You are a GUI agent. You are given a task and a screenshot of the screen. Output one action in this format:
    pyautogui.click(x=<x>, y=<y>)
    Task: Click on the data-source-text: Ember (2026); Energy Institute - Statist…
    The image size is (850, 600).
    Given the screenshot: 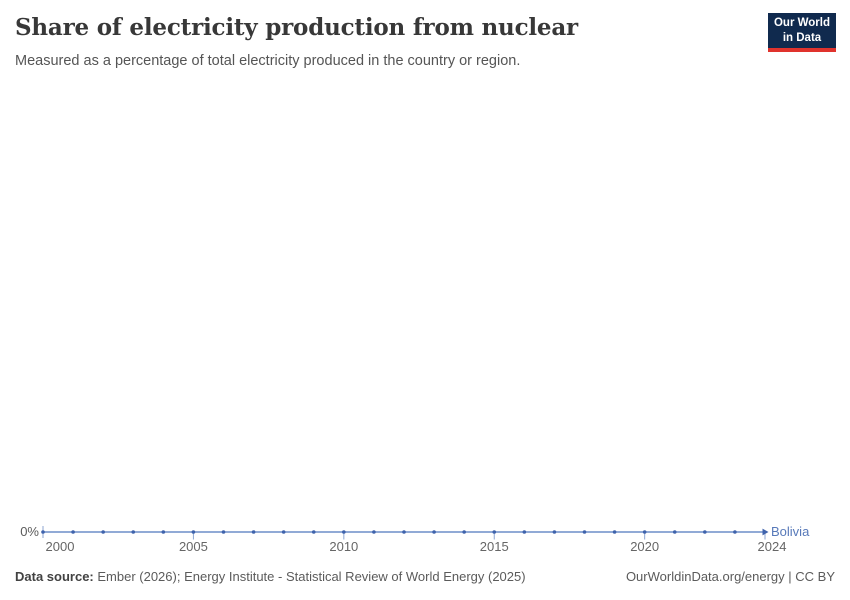 What is the action you would take?
    pyautogui.click(x=309, y=576)
    